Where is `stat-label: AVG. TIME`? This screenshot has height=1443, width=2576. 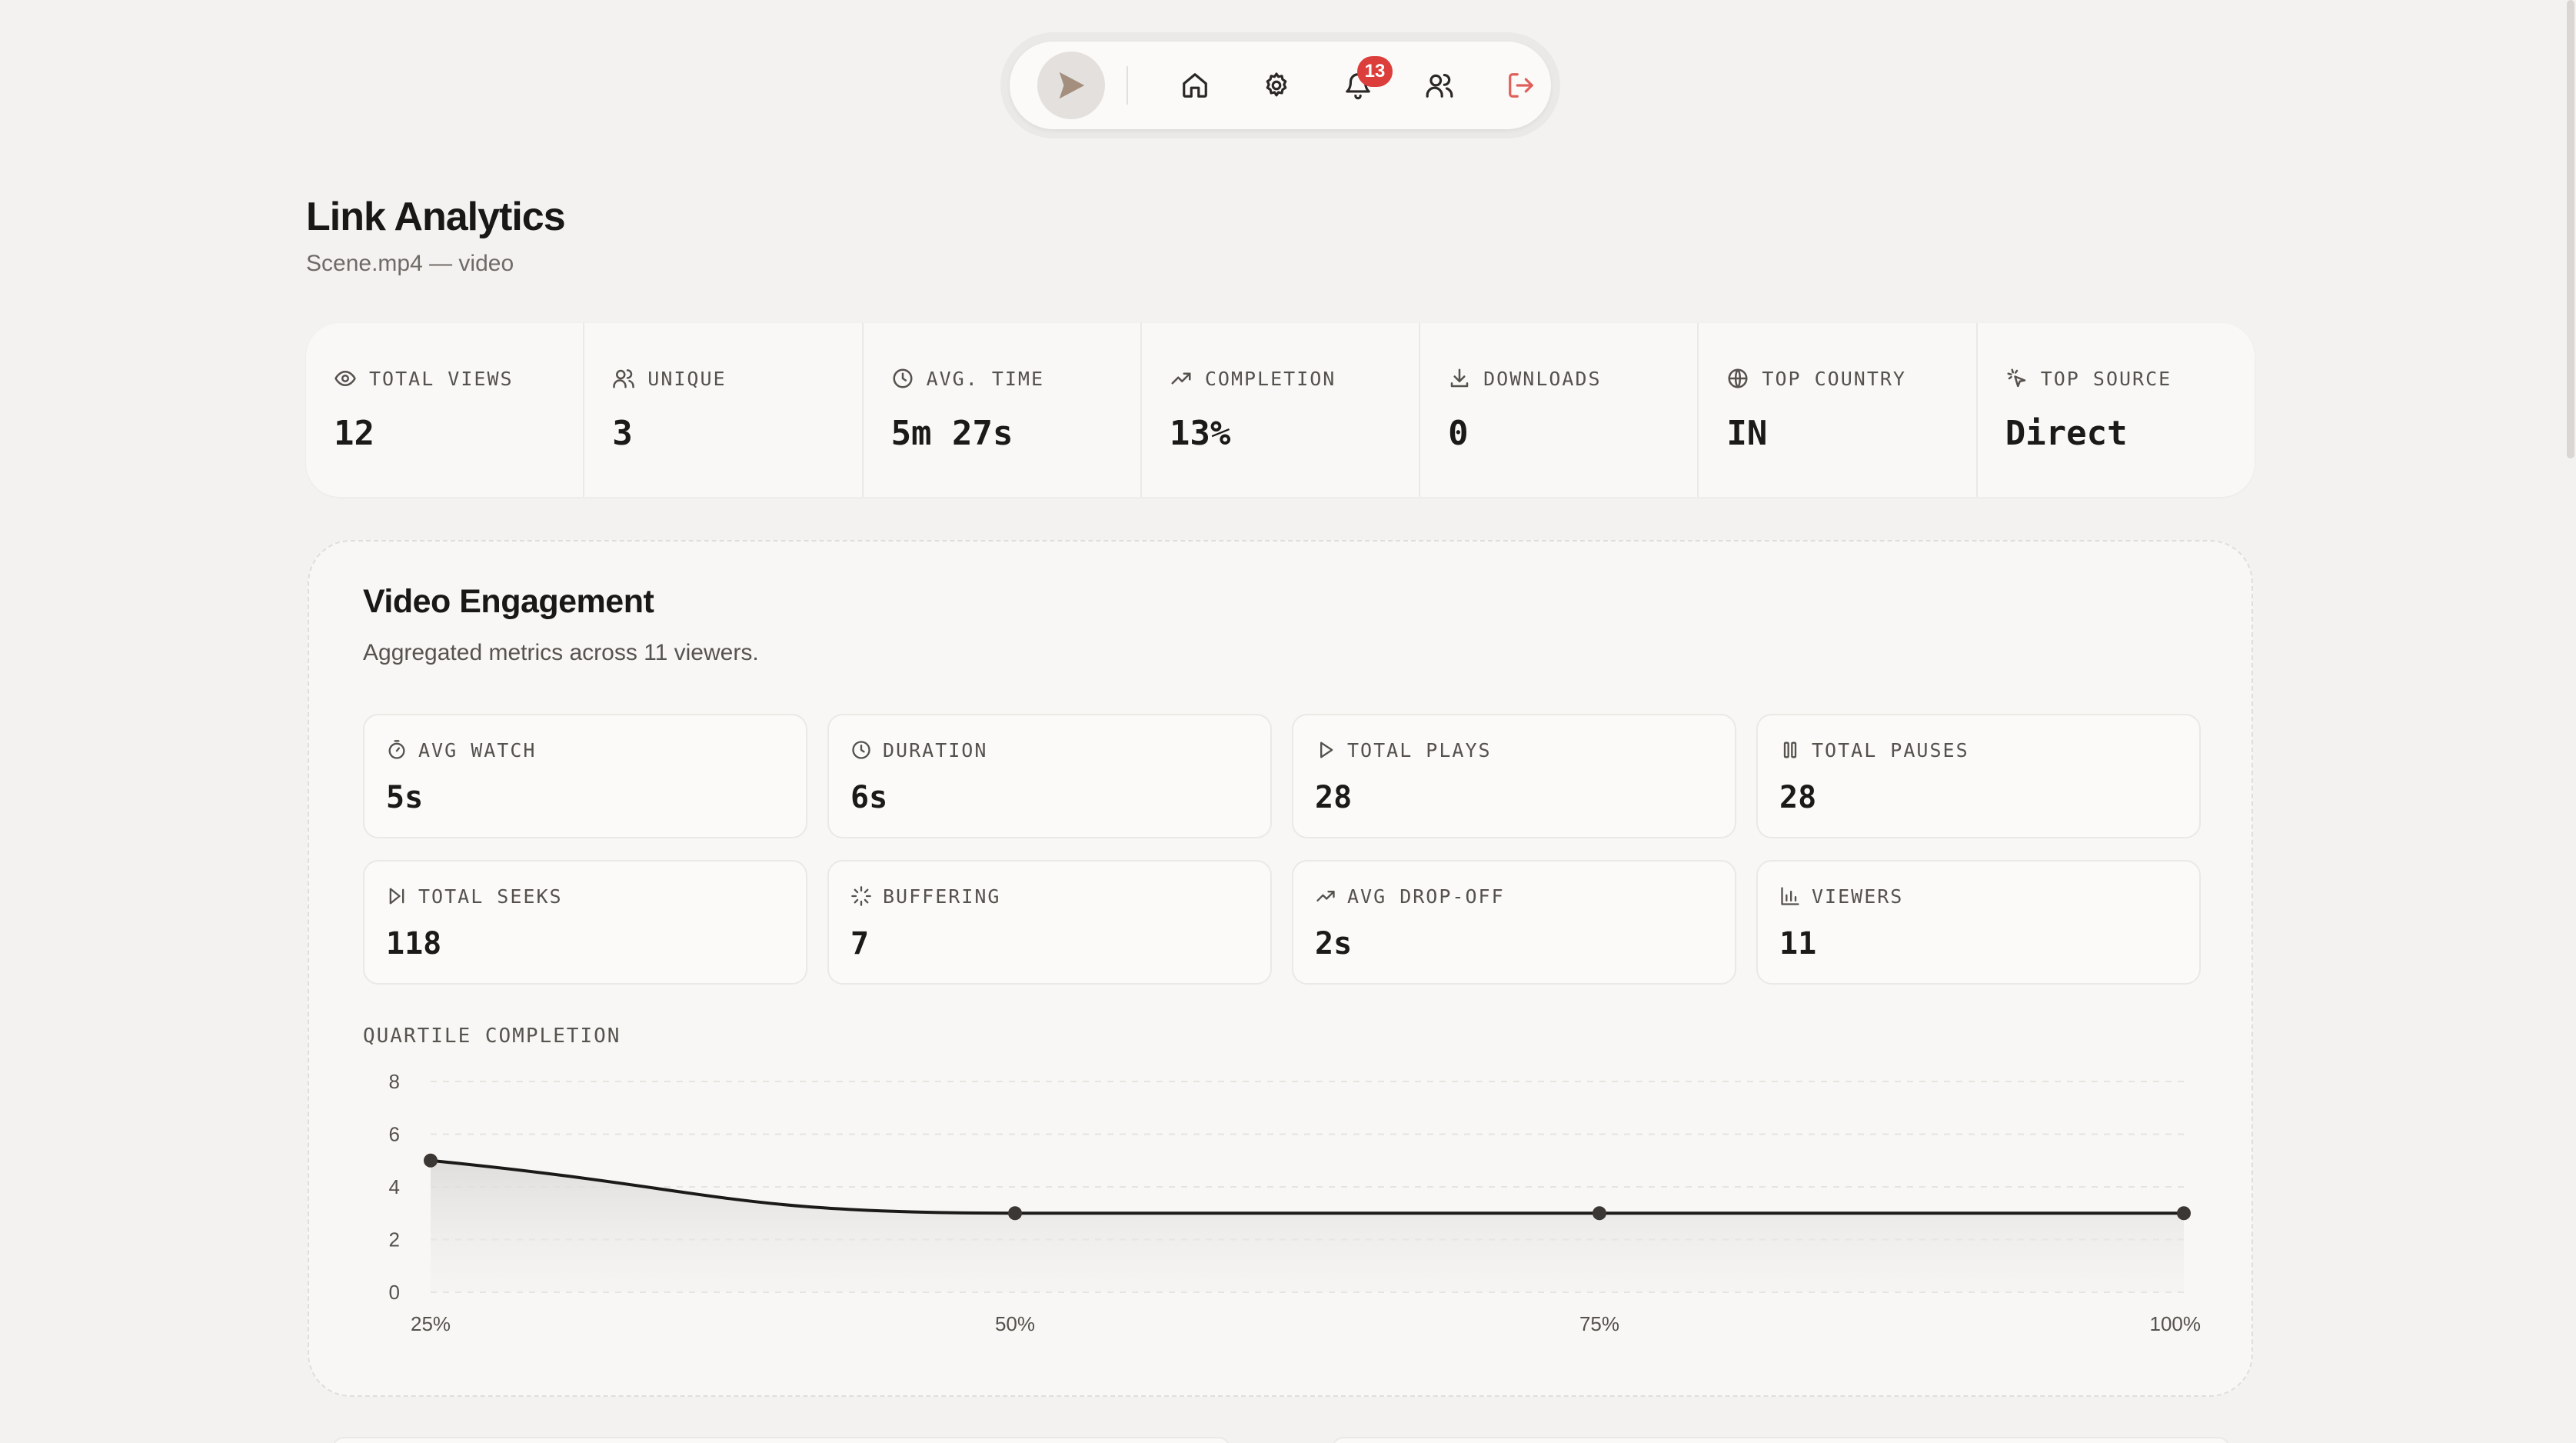
stat-label: AVG. TIME is located at coordinates (985, 378).